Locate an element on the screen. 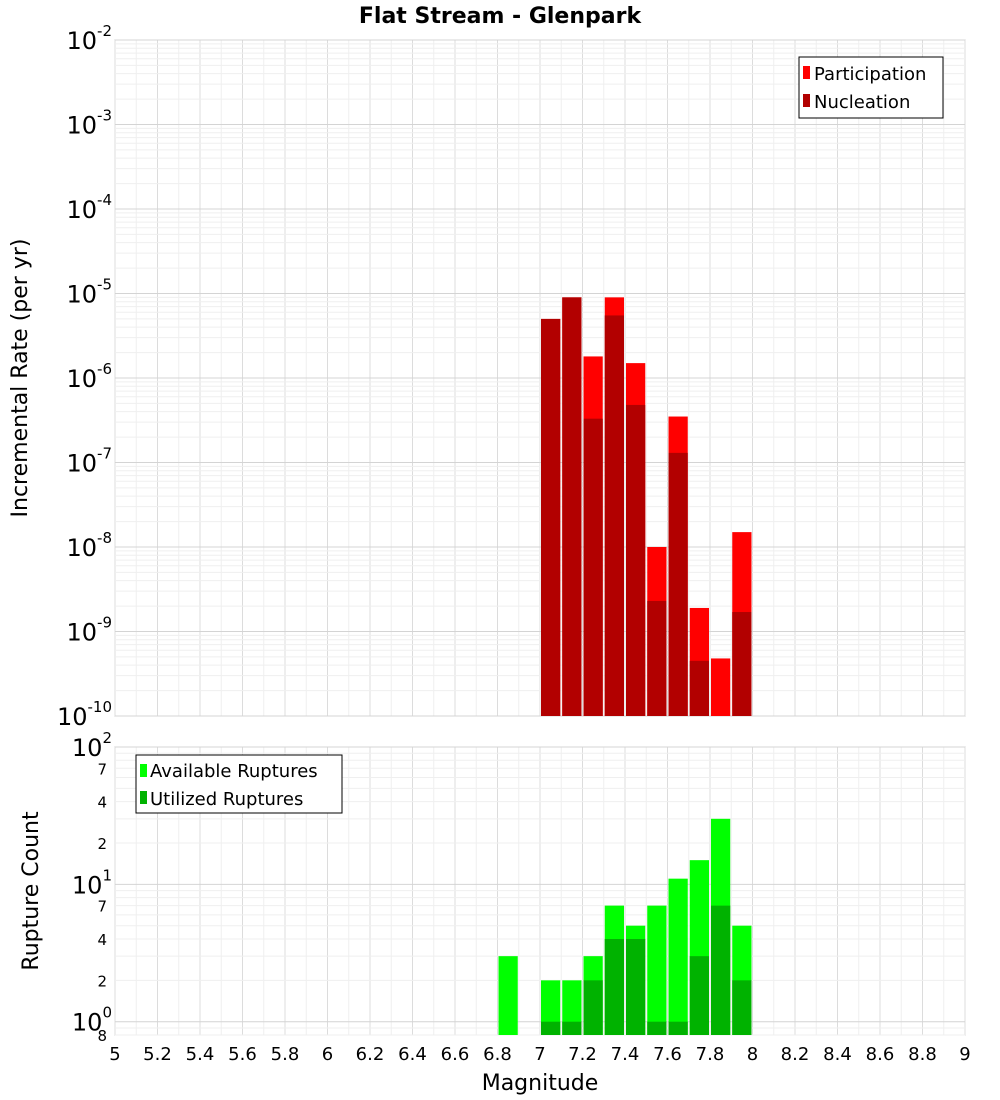 This screenshot has width=1000, height=1100. rate-y-tick-label: 10⁻⁶ is located at coordinates (89, 376).